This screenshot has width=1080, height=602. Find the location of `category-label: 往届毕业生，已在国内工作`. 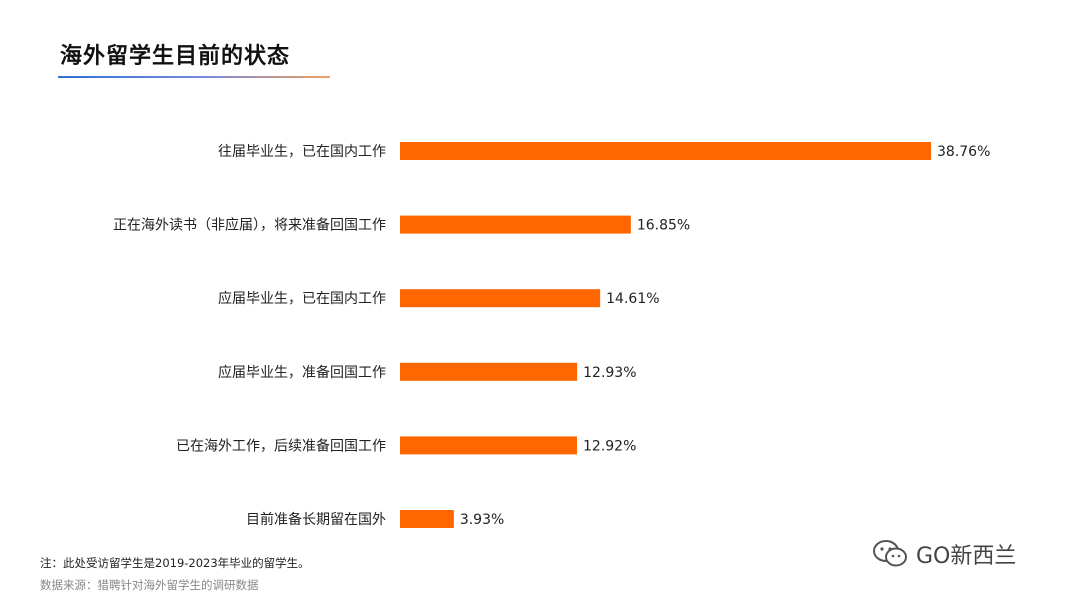

category-label: 往届毕业生，已在国内工作 is located at coordinates (302, 152).